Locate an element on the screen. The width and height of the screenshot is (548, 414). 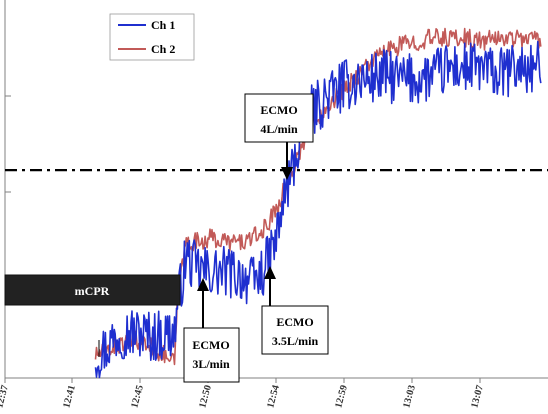
annotation-ecmo-4: ECMO 4L/min is located at coordinates (279, 136).